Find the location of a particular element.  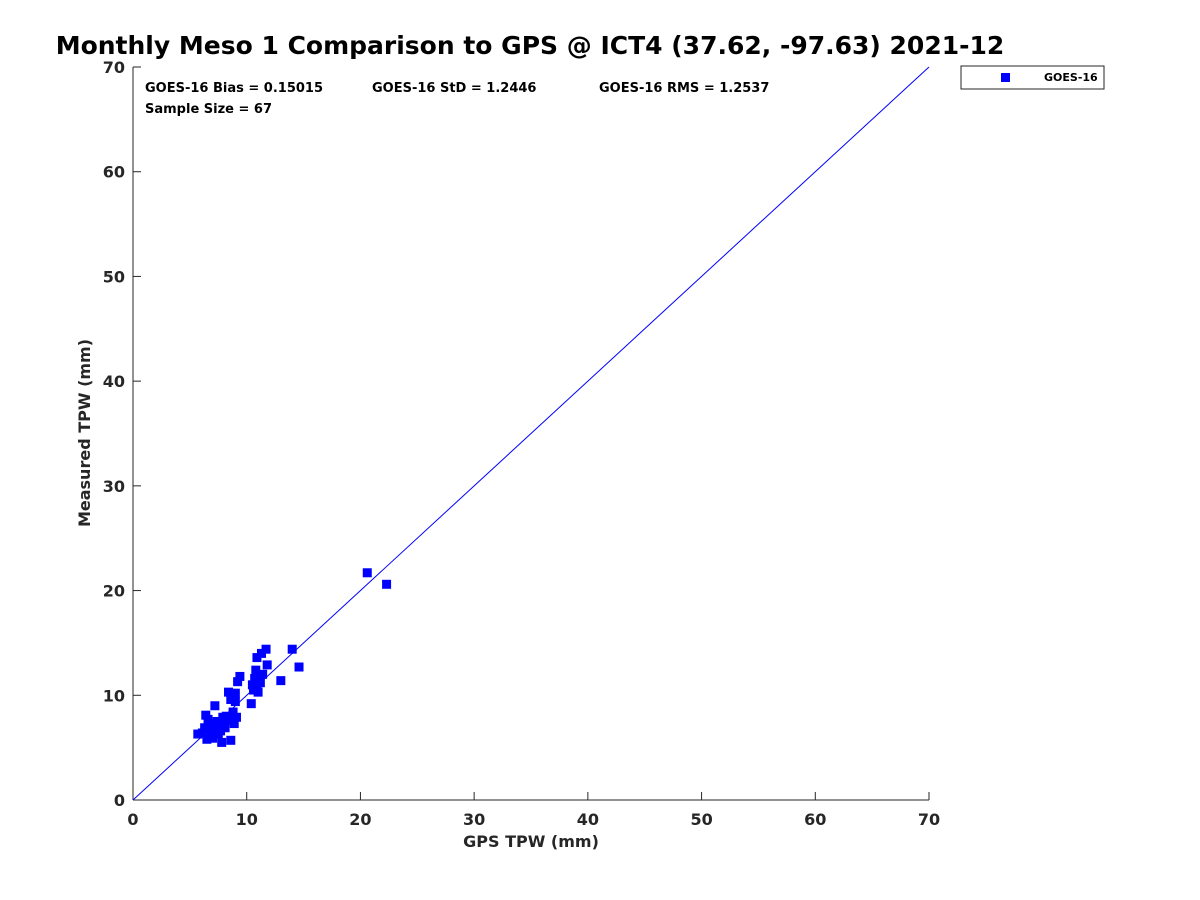

y-tick-label: 10 is located at coordinates (114, 695).